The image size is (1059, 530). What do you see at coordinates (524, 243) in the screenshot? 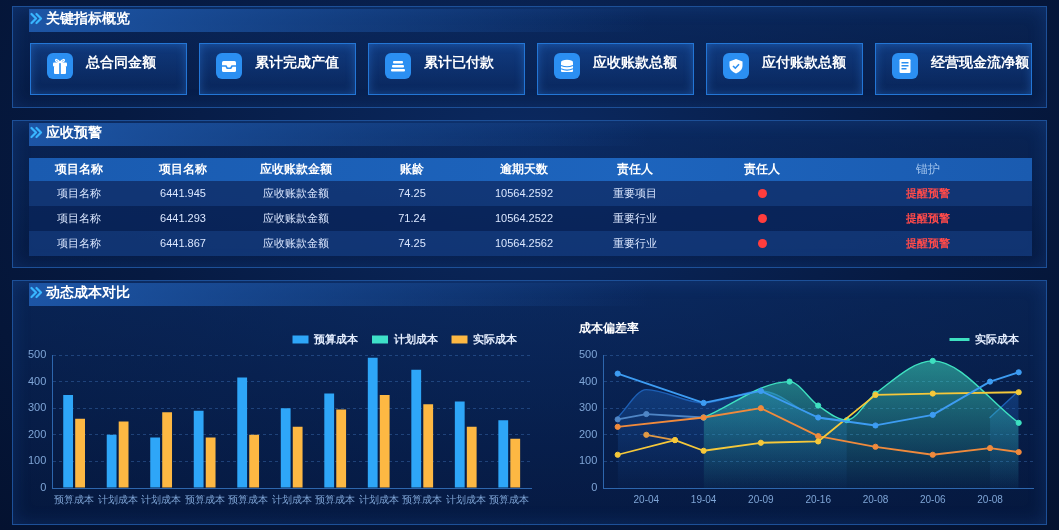
I see `text: 10564.2562` at bounding box center [524, 243].